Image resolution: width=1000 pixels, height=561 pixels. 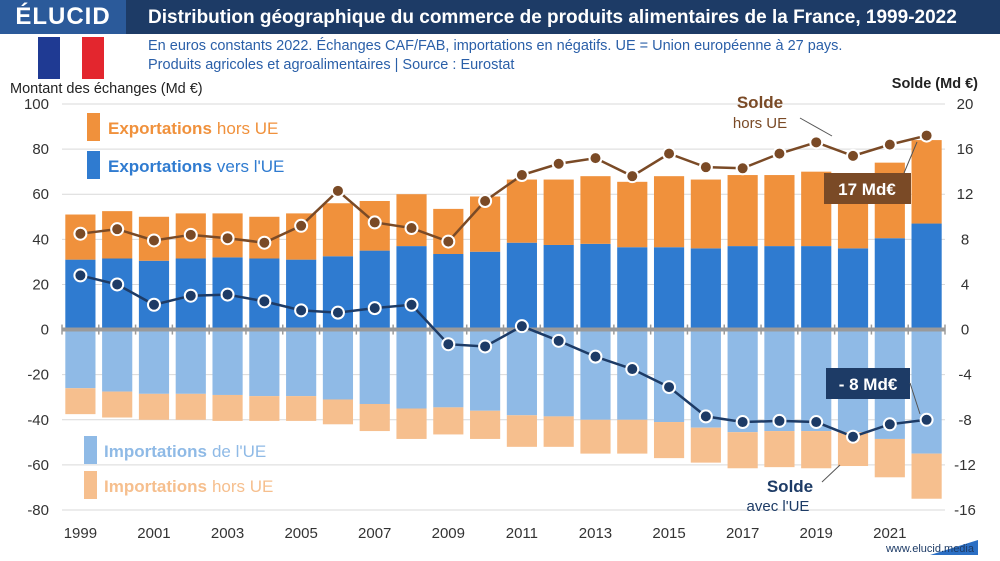 What do you see at coordinates (45, 330) in the screenshot?
I see `y-tick-label: 0` at bounding box center [45, 330].